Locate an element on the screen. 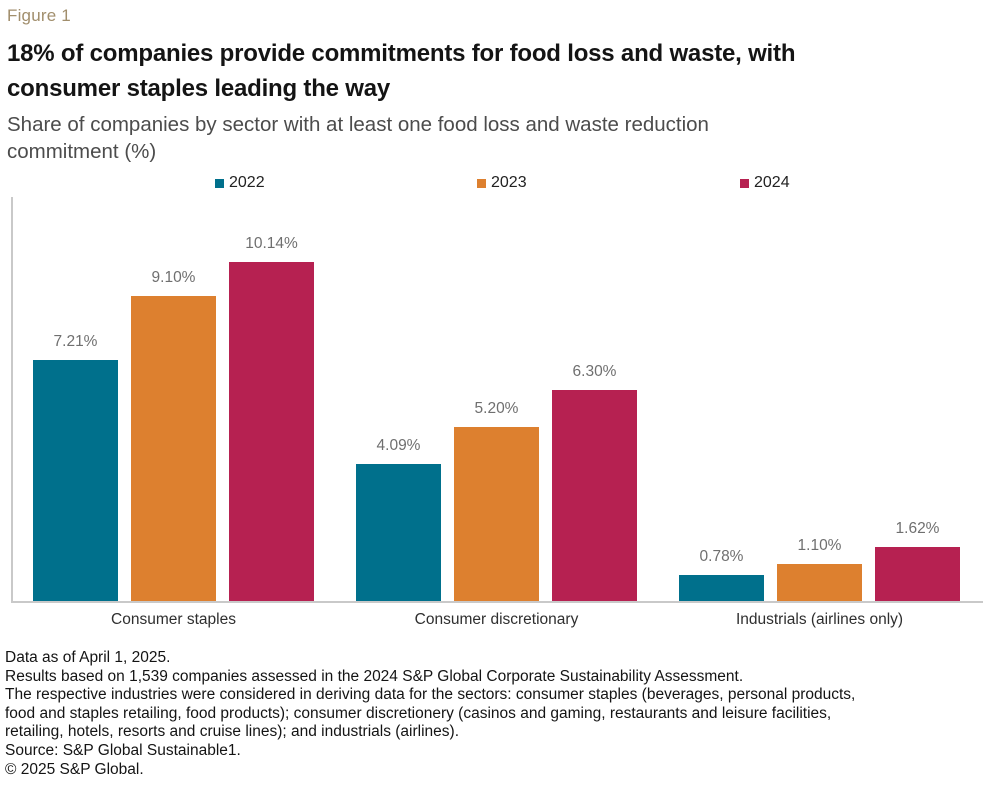 The height and width of the screenshot is (789, 999). value-label-2022-consumer-staples: 7.21% is located at coordinates (75, 341).